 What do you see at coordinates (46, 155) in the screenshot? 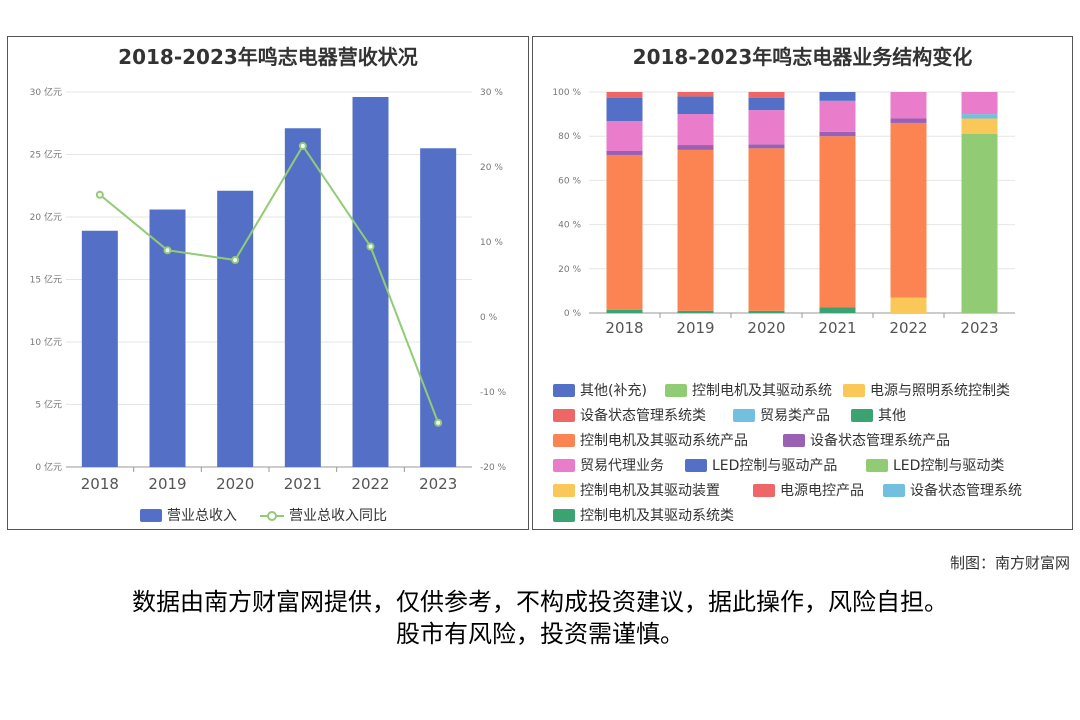
I see `left-axis-tick-label: 25 亿元` at bounding box center [46, 155].